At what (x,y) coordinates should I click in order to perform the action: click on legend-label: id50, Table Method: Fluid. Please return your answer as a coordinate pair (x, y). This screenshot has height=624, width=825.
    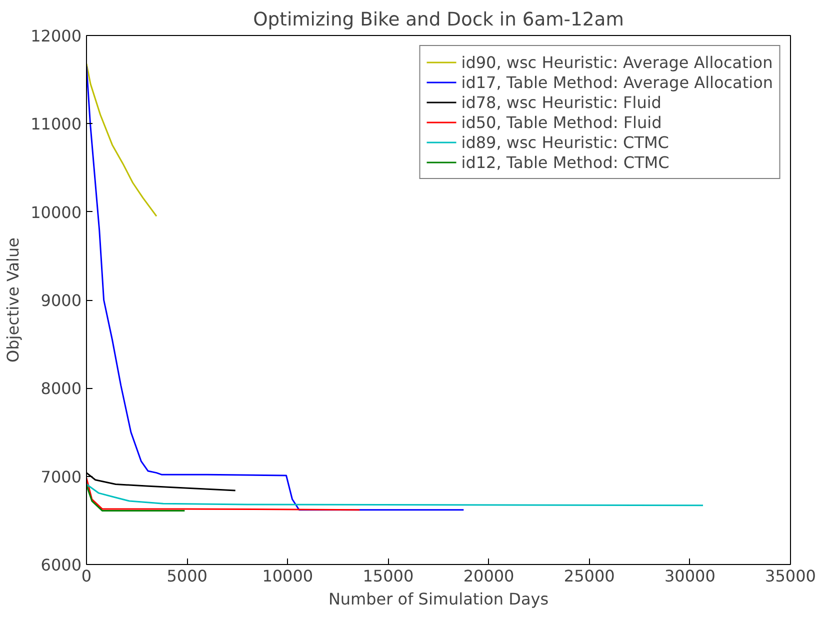
    Looking at the image, I should click on (561, 122).